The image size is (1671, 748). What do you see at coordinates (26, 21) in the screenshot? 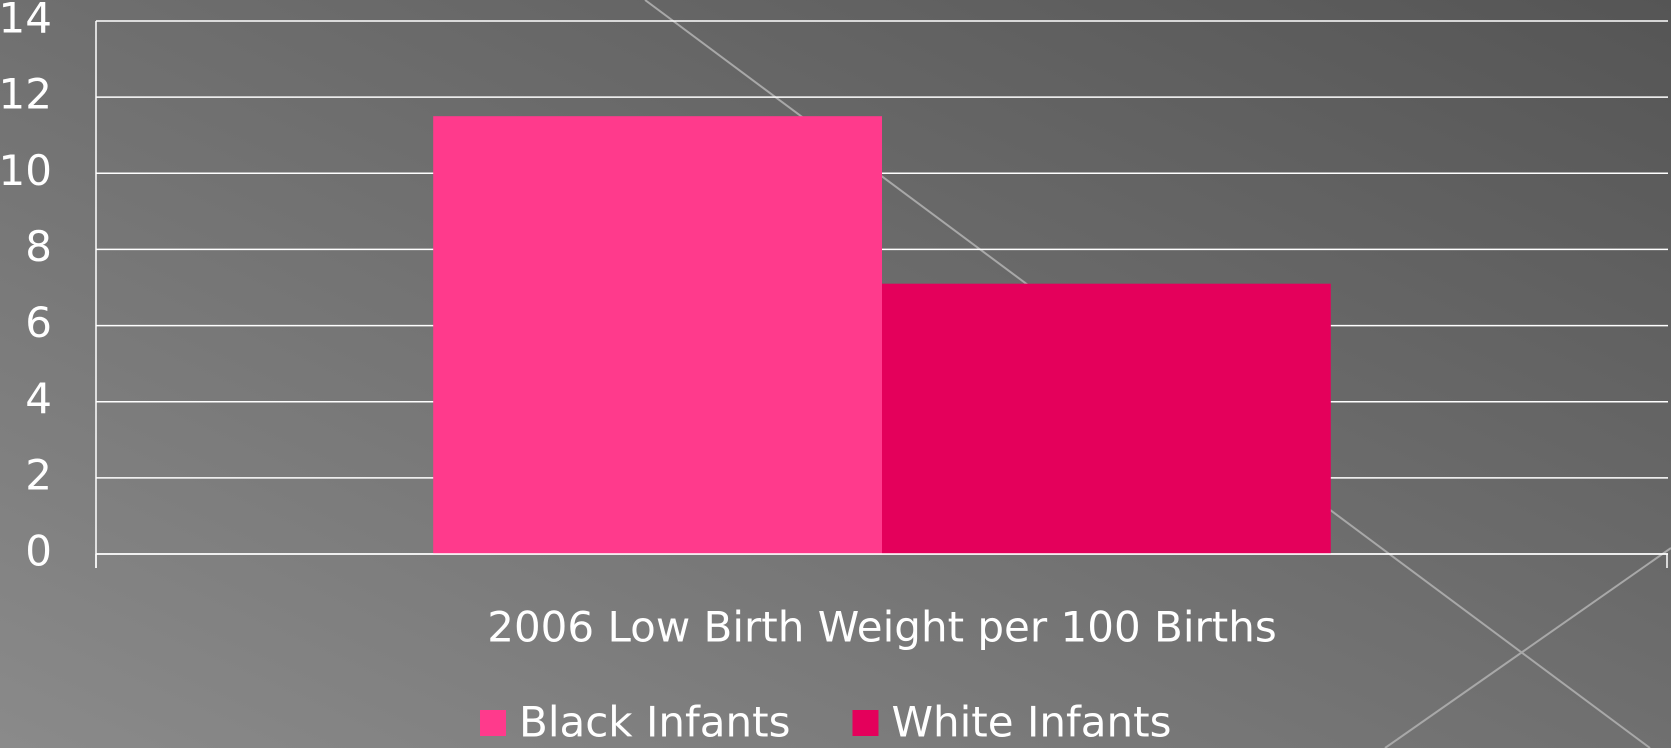
I see `y-tick-label: 14` at bounding box center [26, 21].